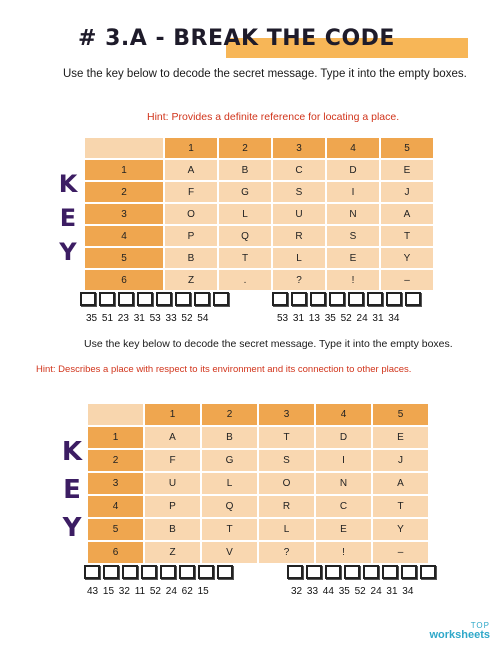  I want to click on key-letter-cell: ., so click(245, 280).